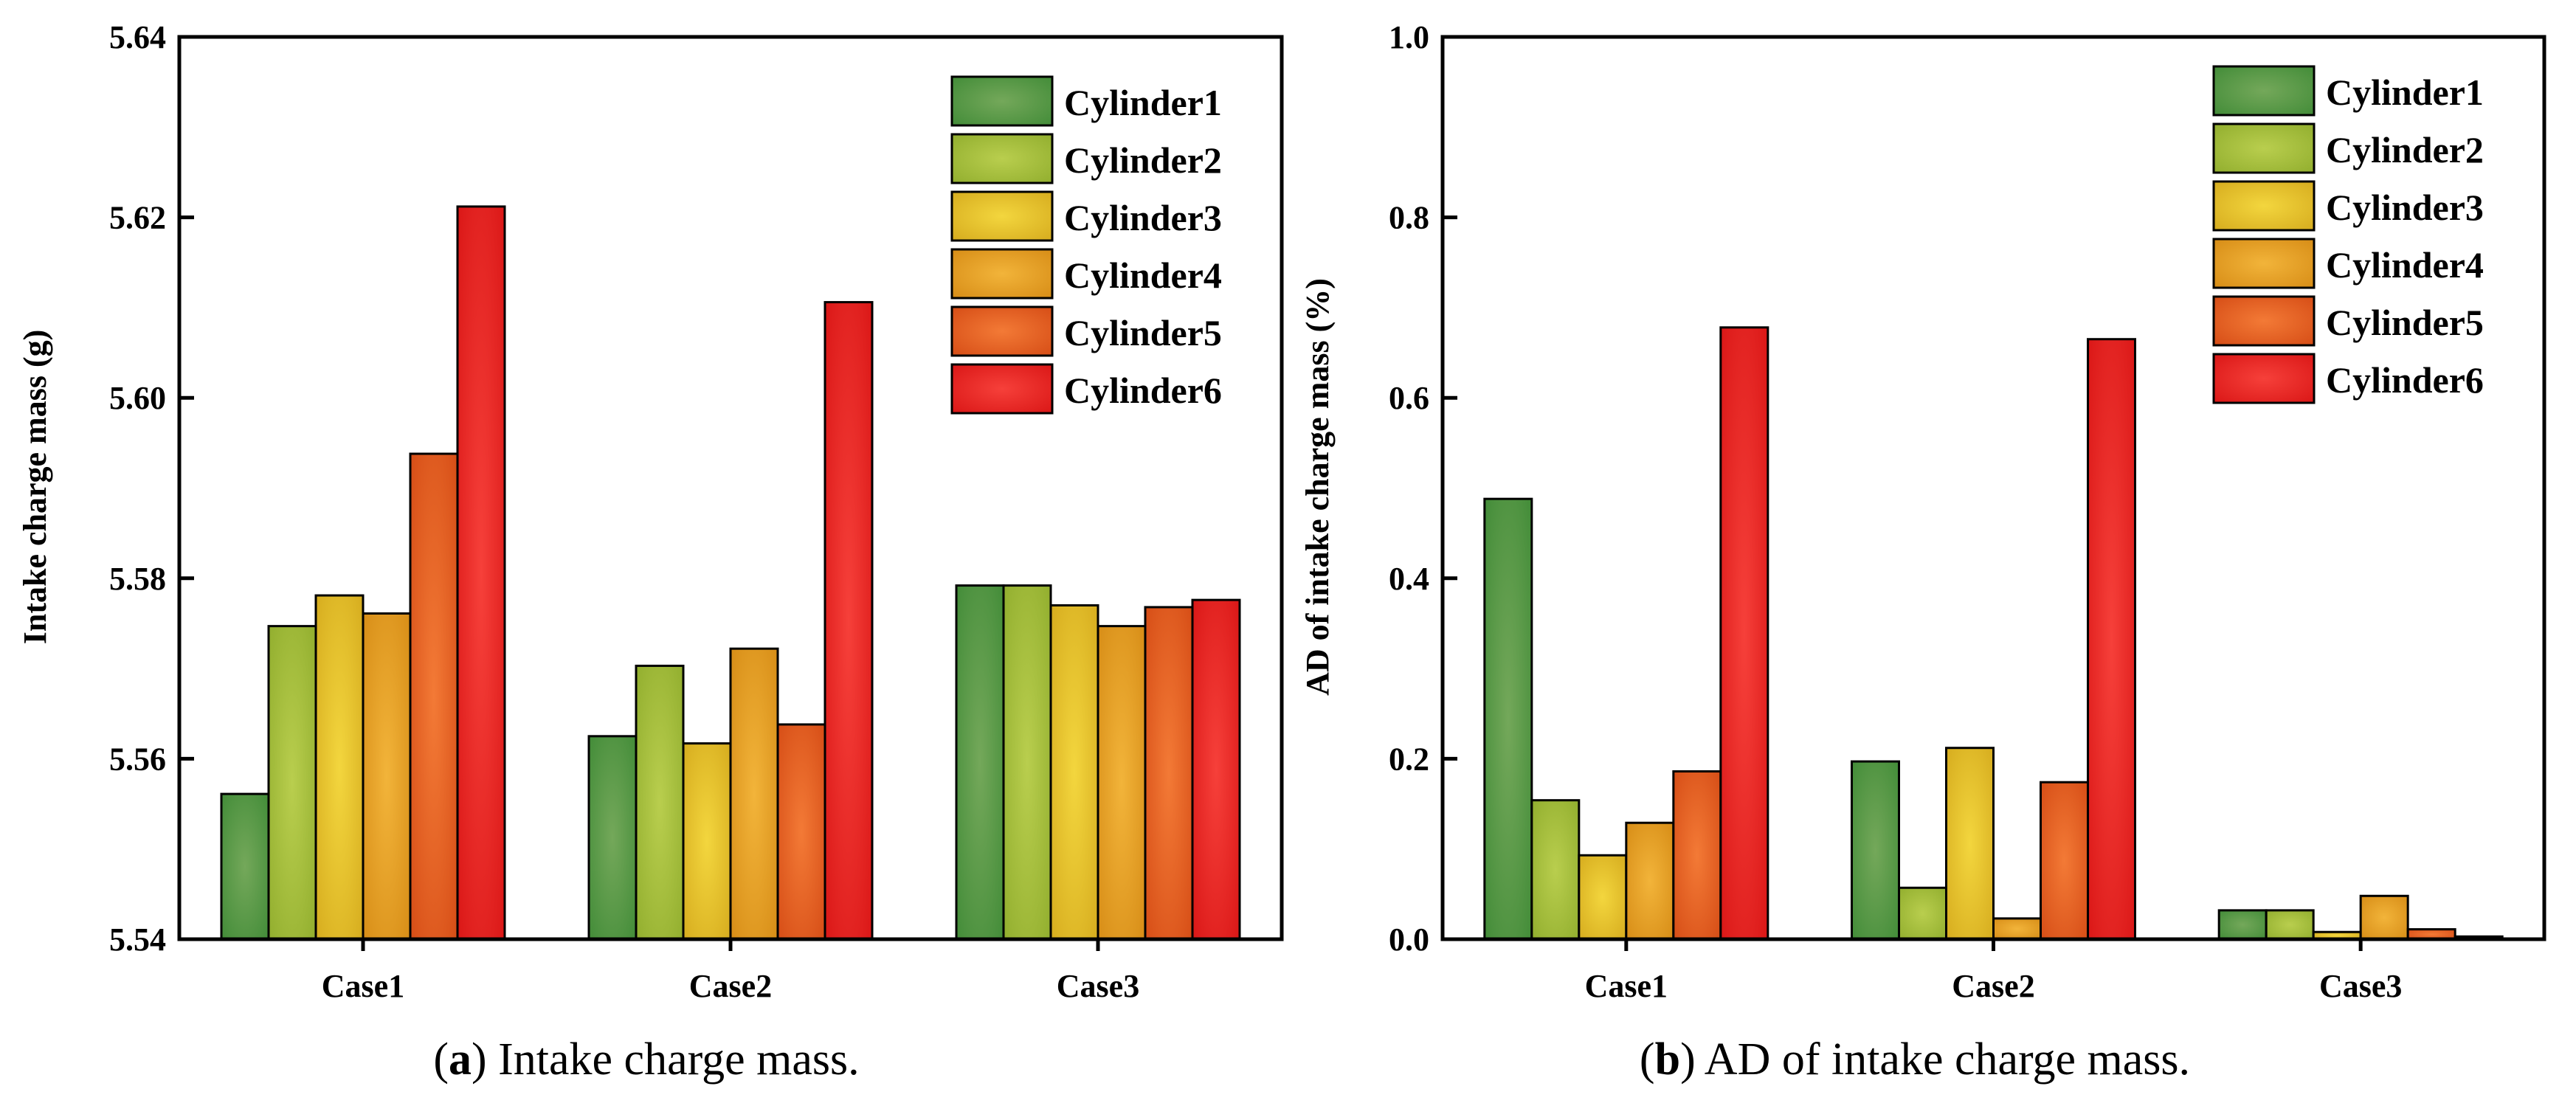  I want to click on y-tick-label: 0.8, so click(1409, 218).